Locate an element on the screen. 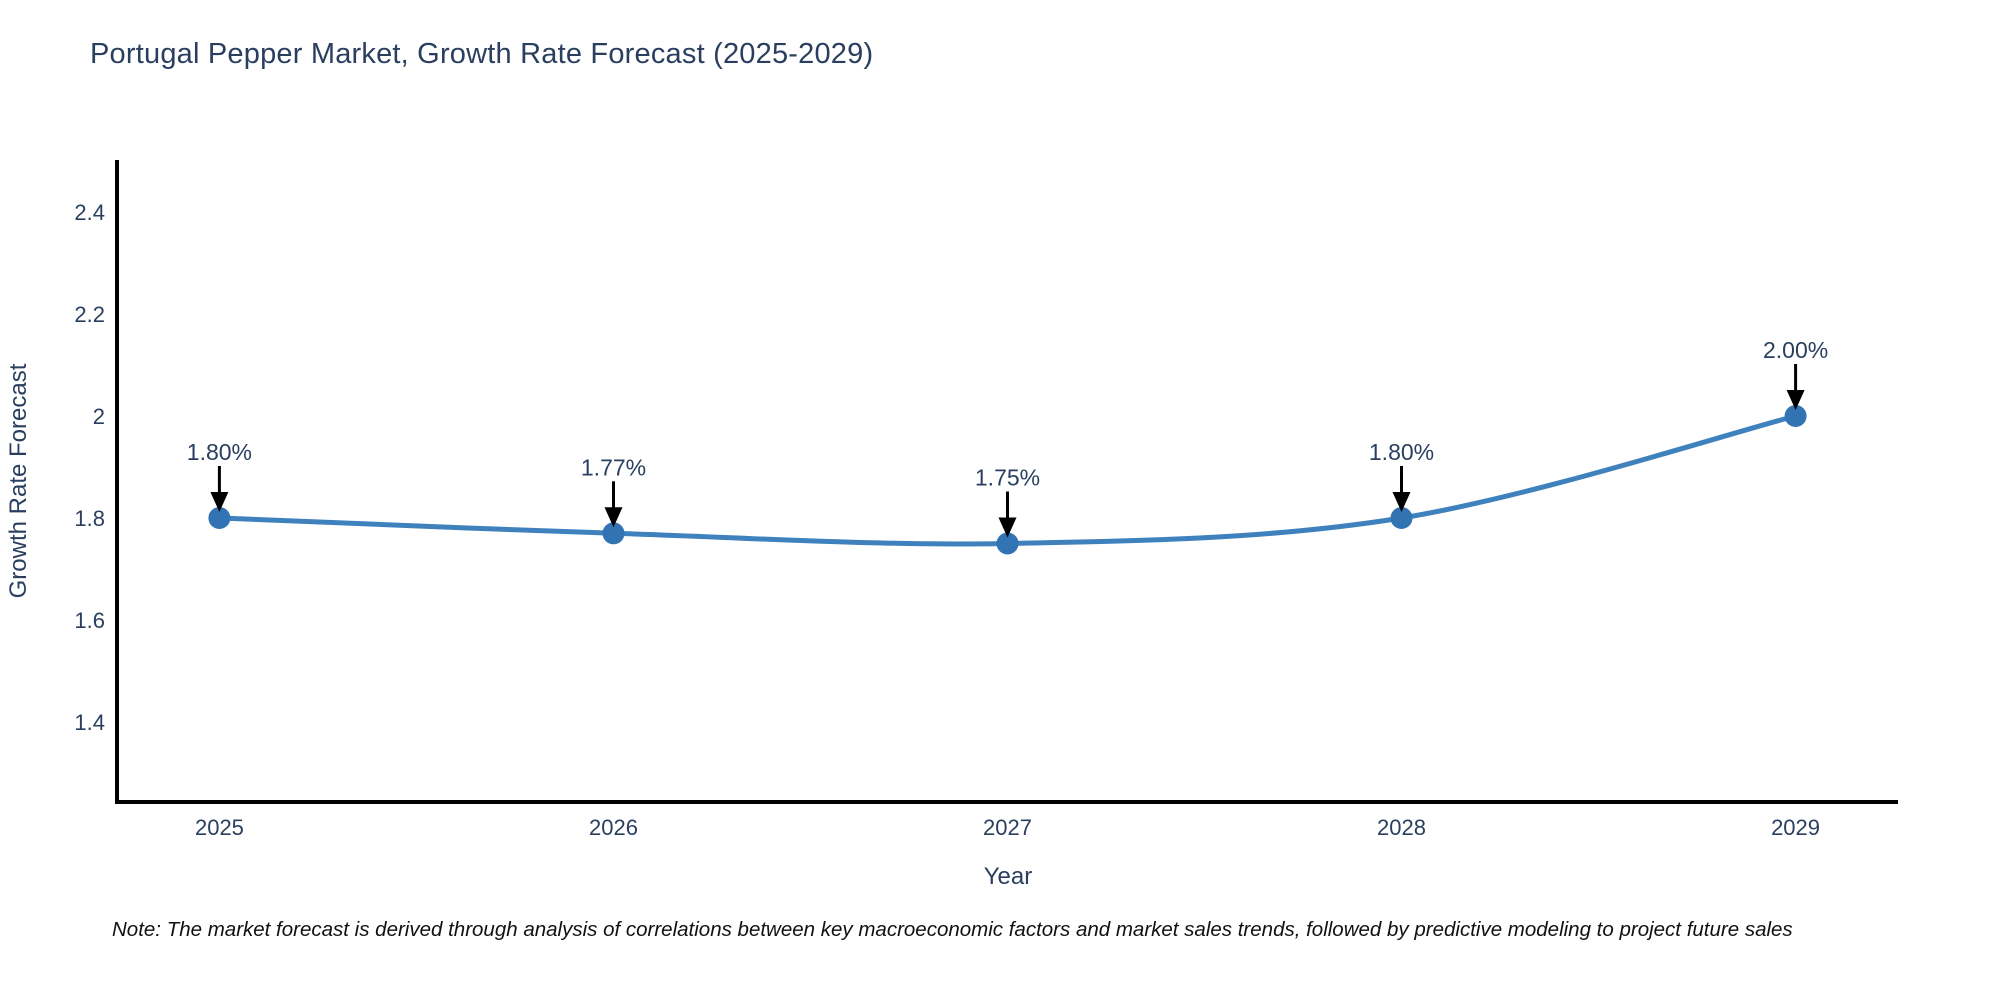 Image resolution: width=2000 pixels, height=1000 pixels. y-tick-label: 2.2 is located at coordinates (89, 314).